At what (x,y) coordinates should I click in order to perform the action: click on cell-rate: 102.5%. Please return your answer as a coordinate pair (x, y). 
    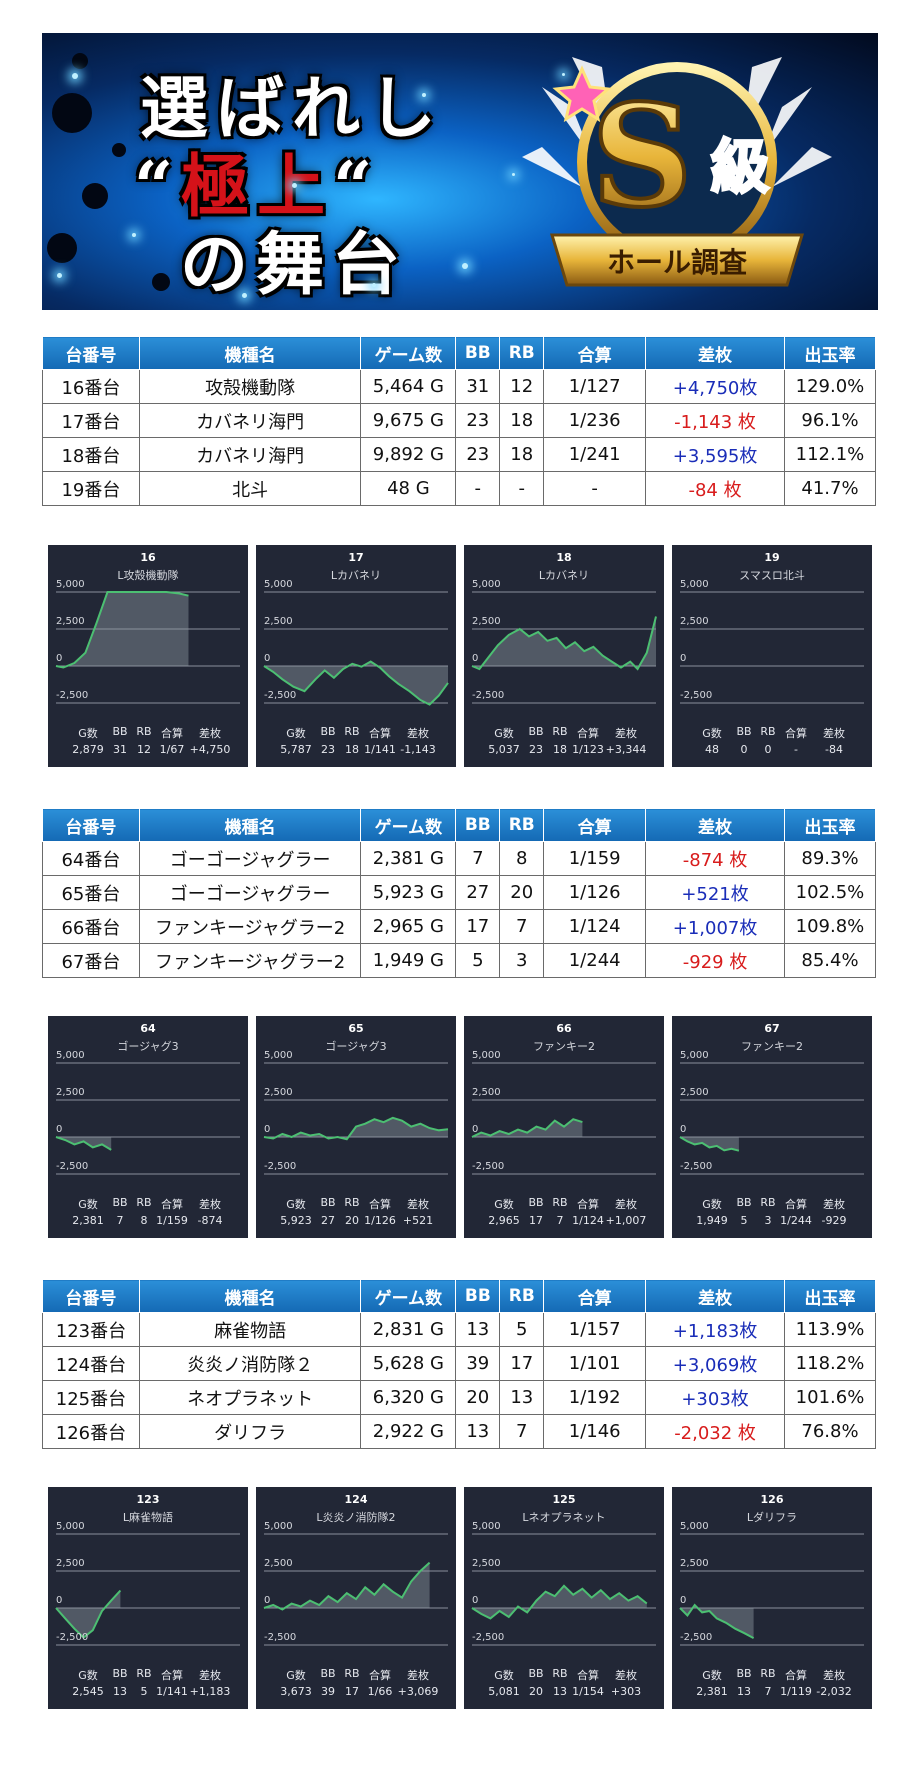
    Looking at the image, I should click on (830, 892).